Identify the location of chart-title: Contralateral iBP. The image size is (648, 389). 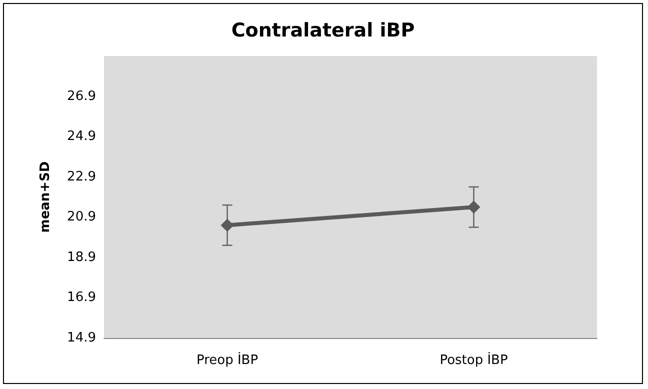
(323, 31).